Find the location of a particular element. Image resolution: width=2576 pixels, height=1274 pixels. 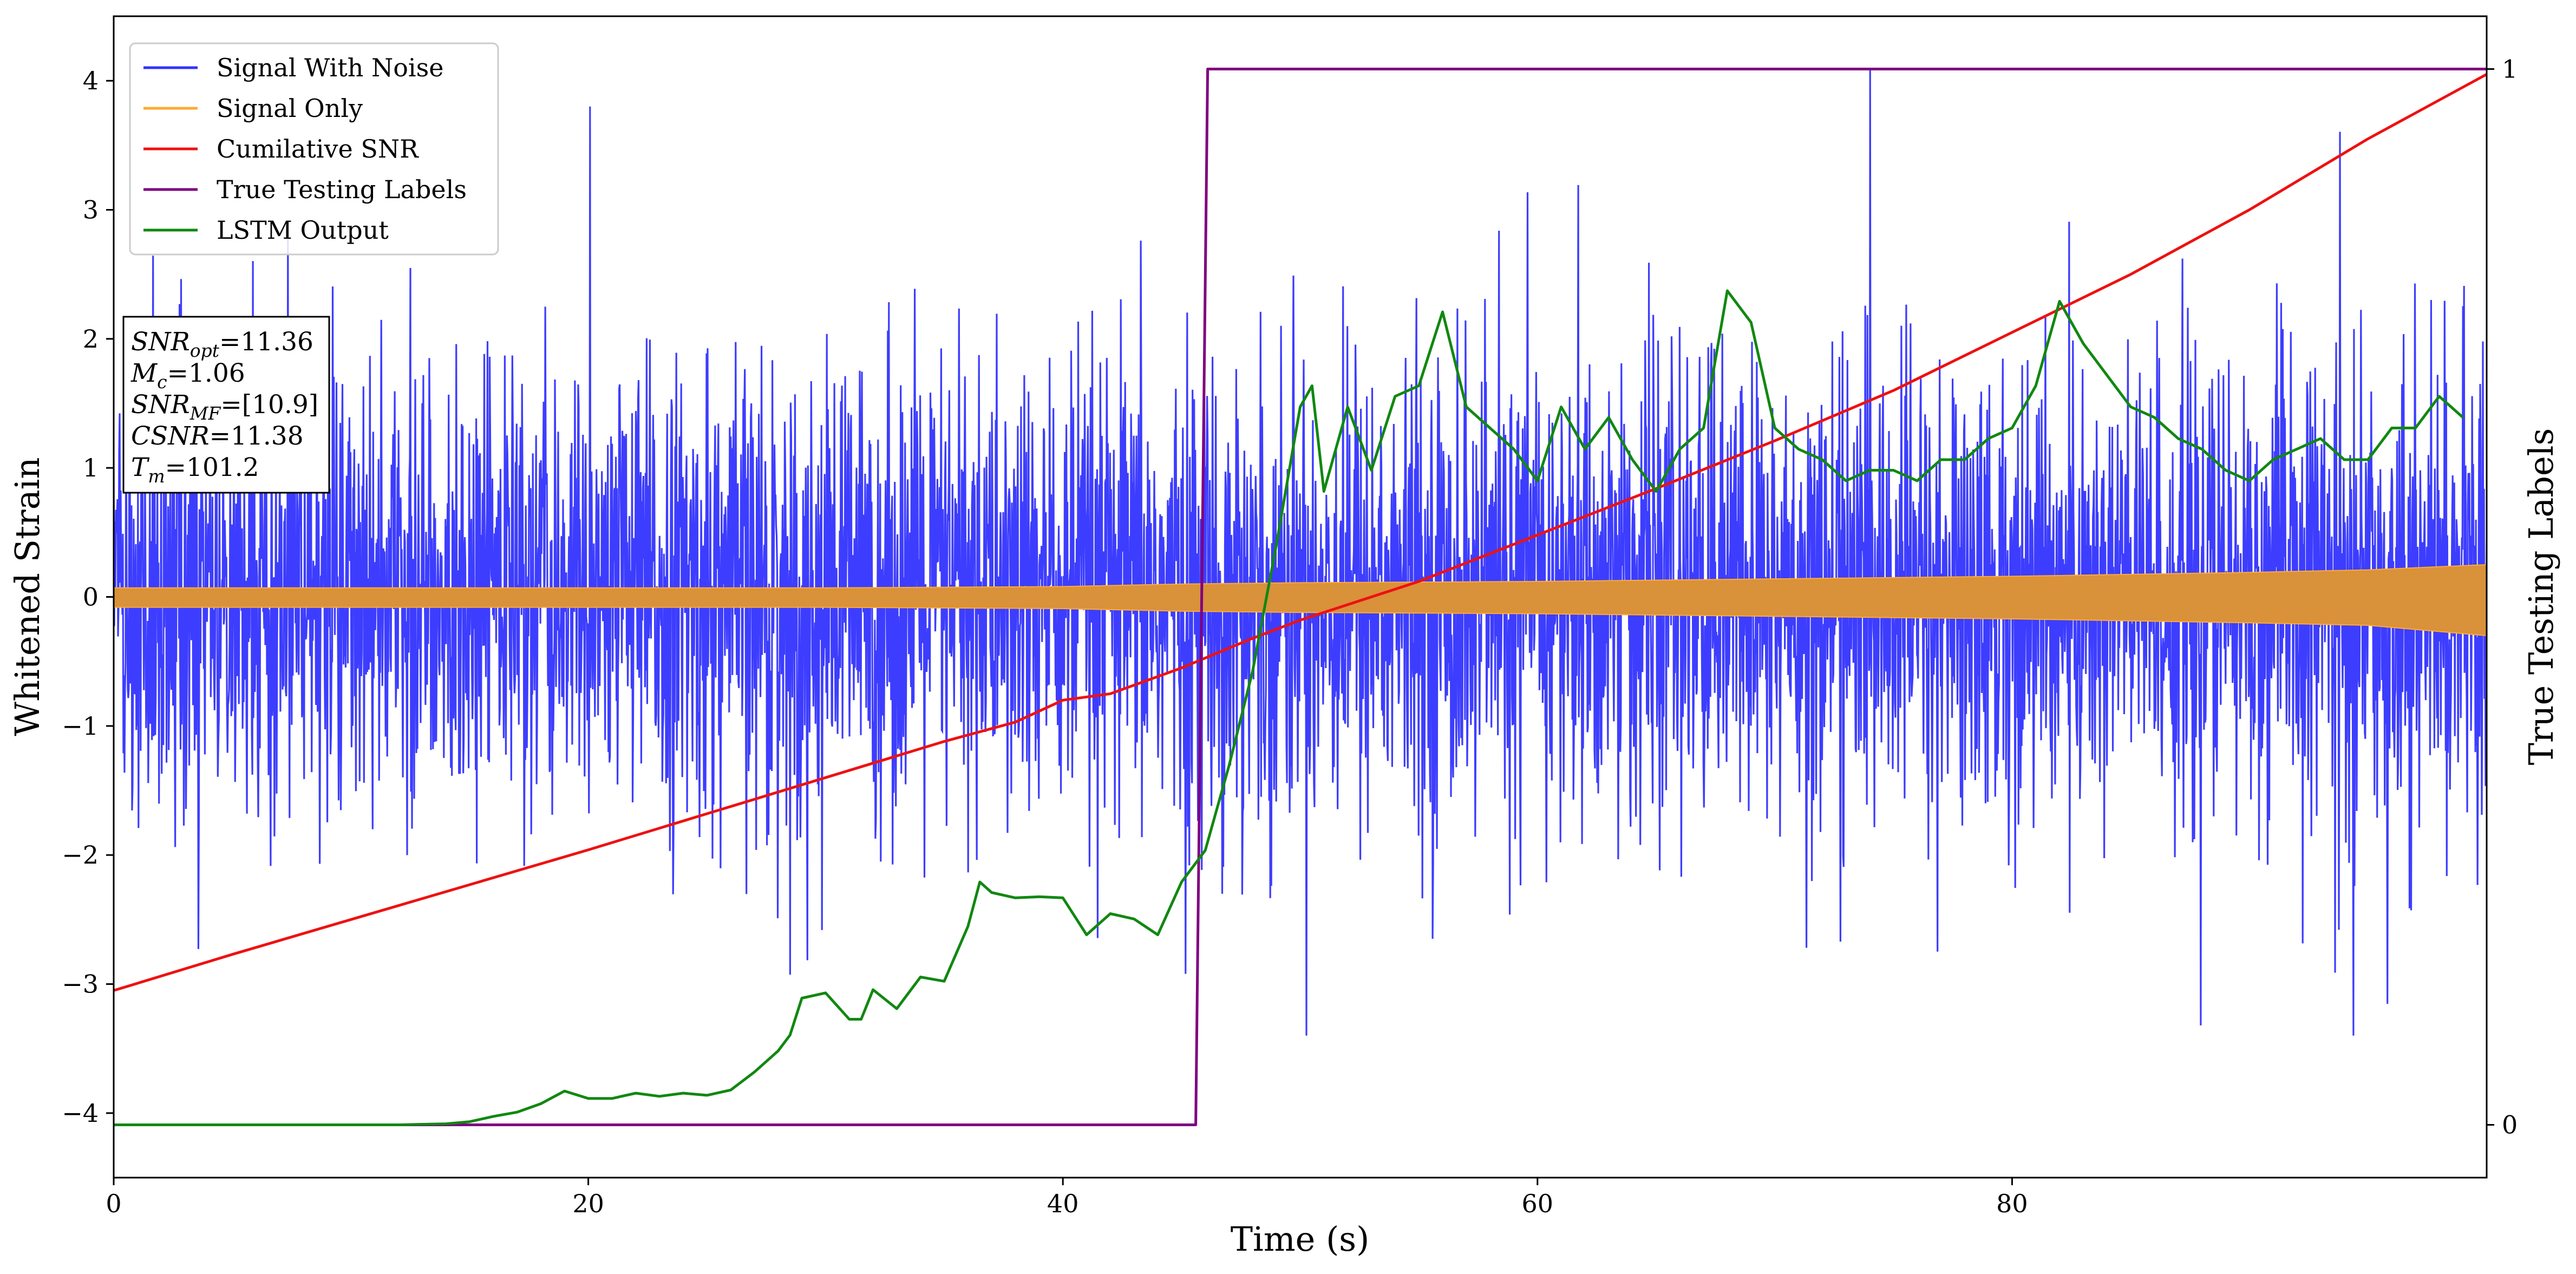

legend-label-lstm-output: LSTM Output is located at coordinates (303, 230).